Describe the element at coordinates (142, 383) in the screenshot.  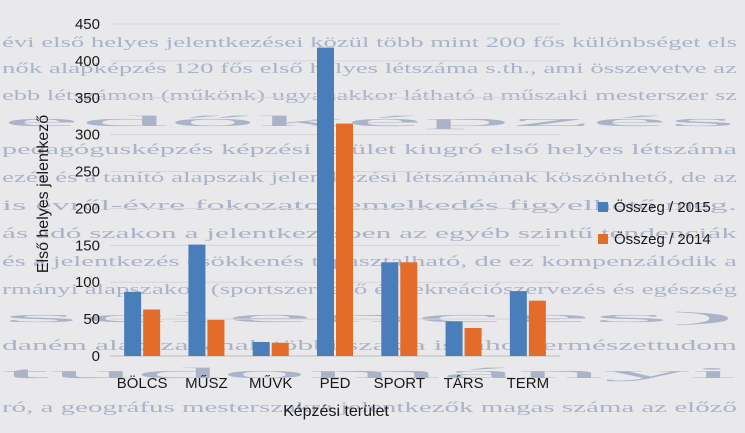
I see `x-tick-label: BÖLCS` at that location.